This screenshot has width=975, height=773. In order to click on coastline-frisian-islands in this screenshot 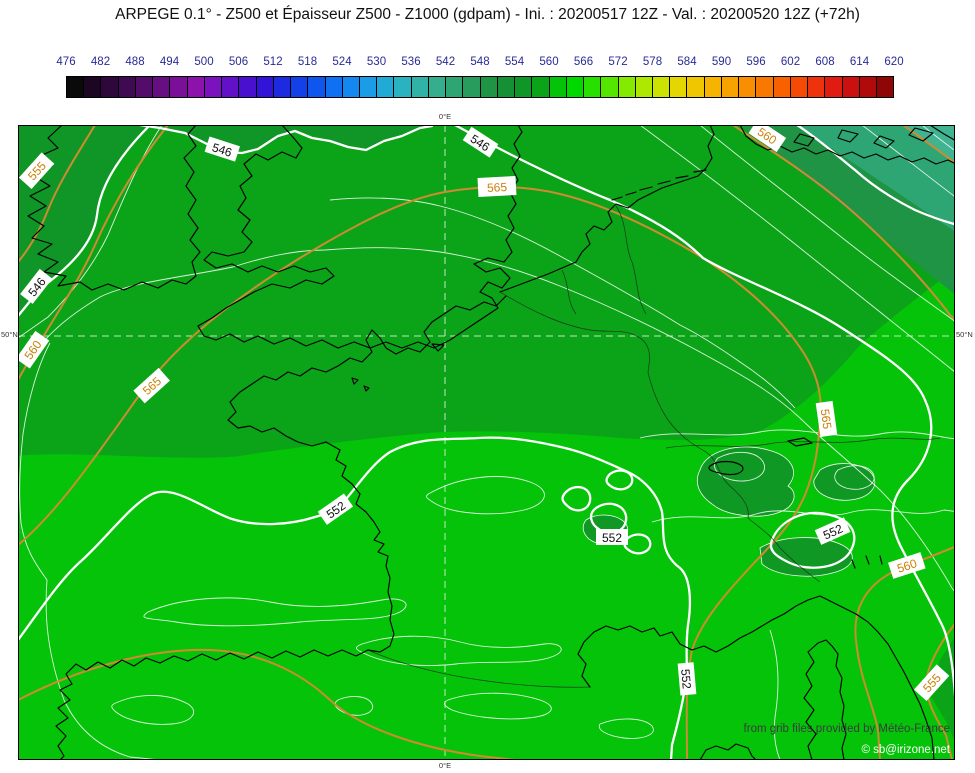, I will do `click(659, 185)`.